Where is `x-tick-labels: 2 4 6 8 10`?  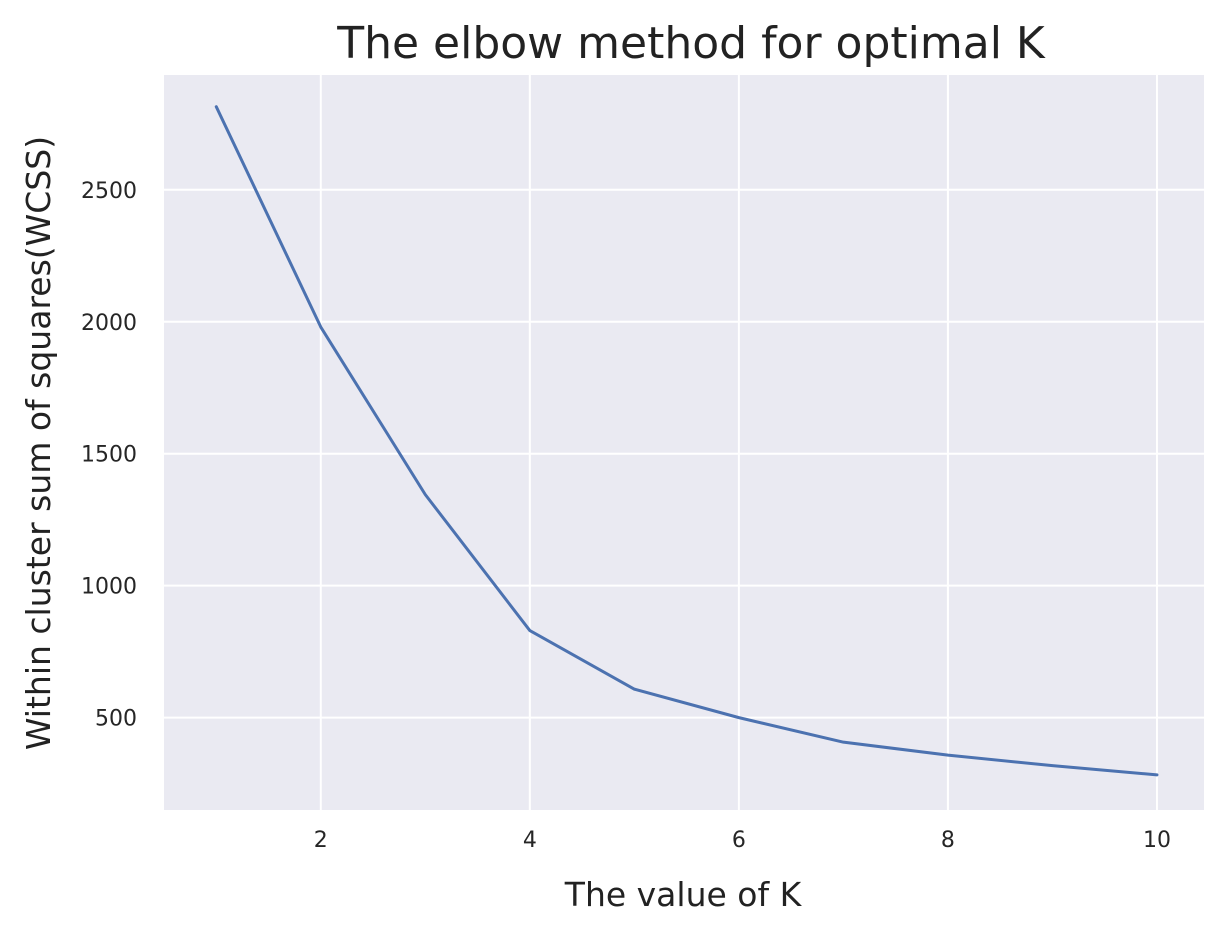 x-tick-labels: 2 4 6 8 10 is located at coordinates (742, 840).